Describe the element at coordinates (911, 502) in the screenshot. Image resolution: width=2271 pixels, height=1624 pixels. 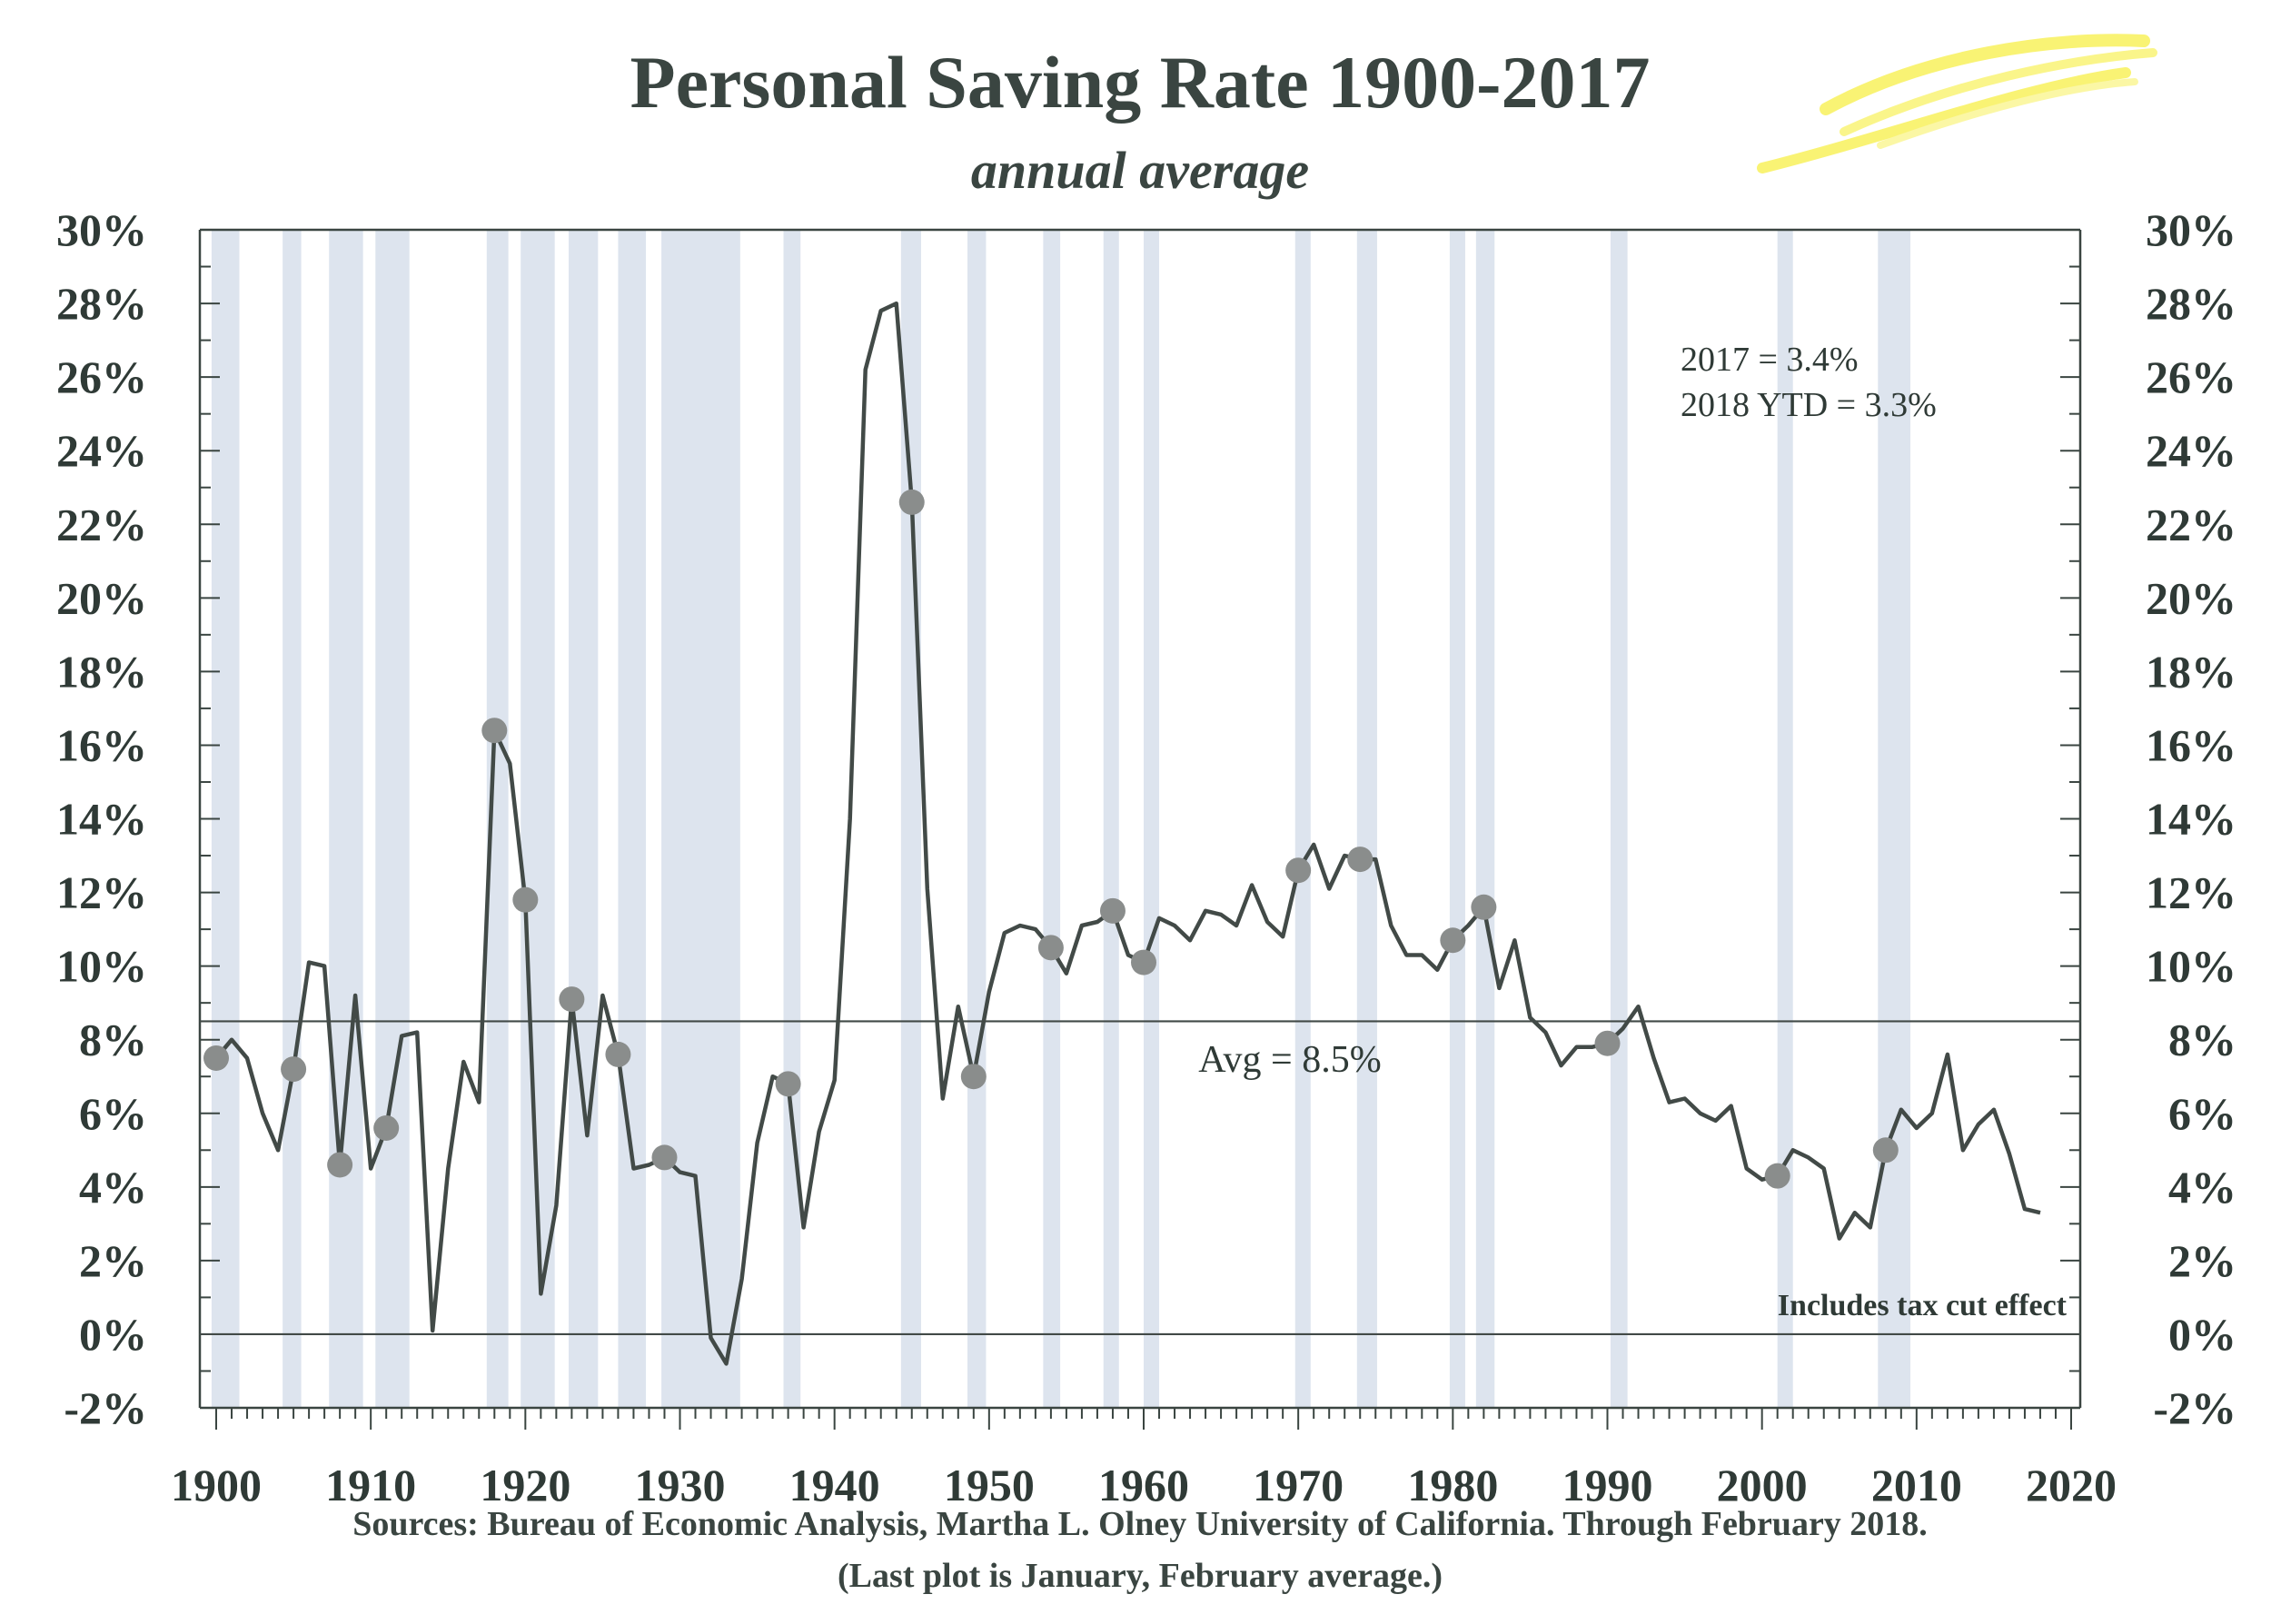
I see `marker-1945` at that location.